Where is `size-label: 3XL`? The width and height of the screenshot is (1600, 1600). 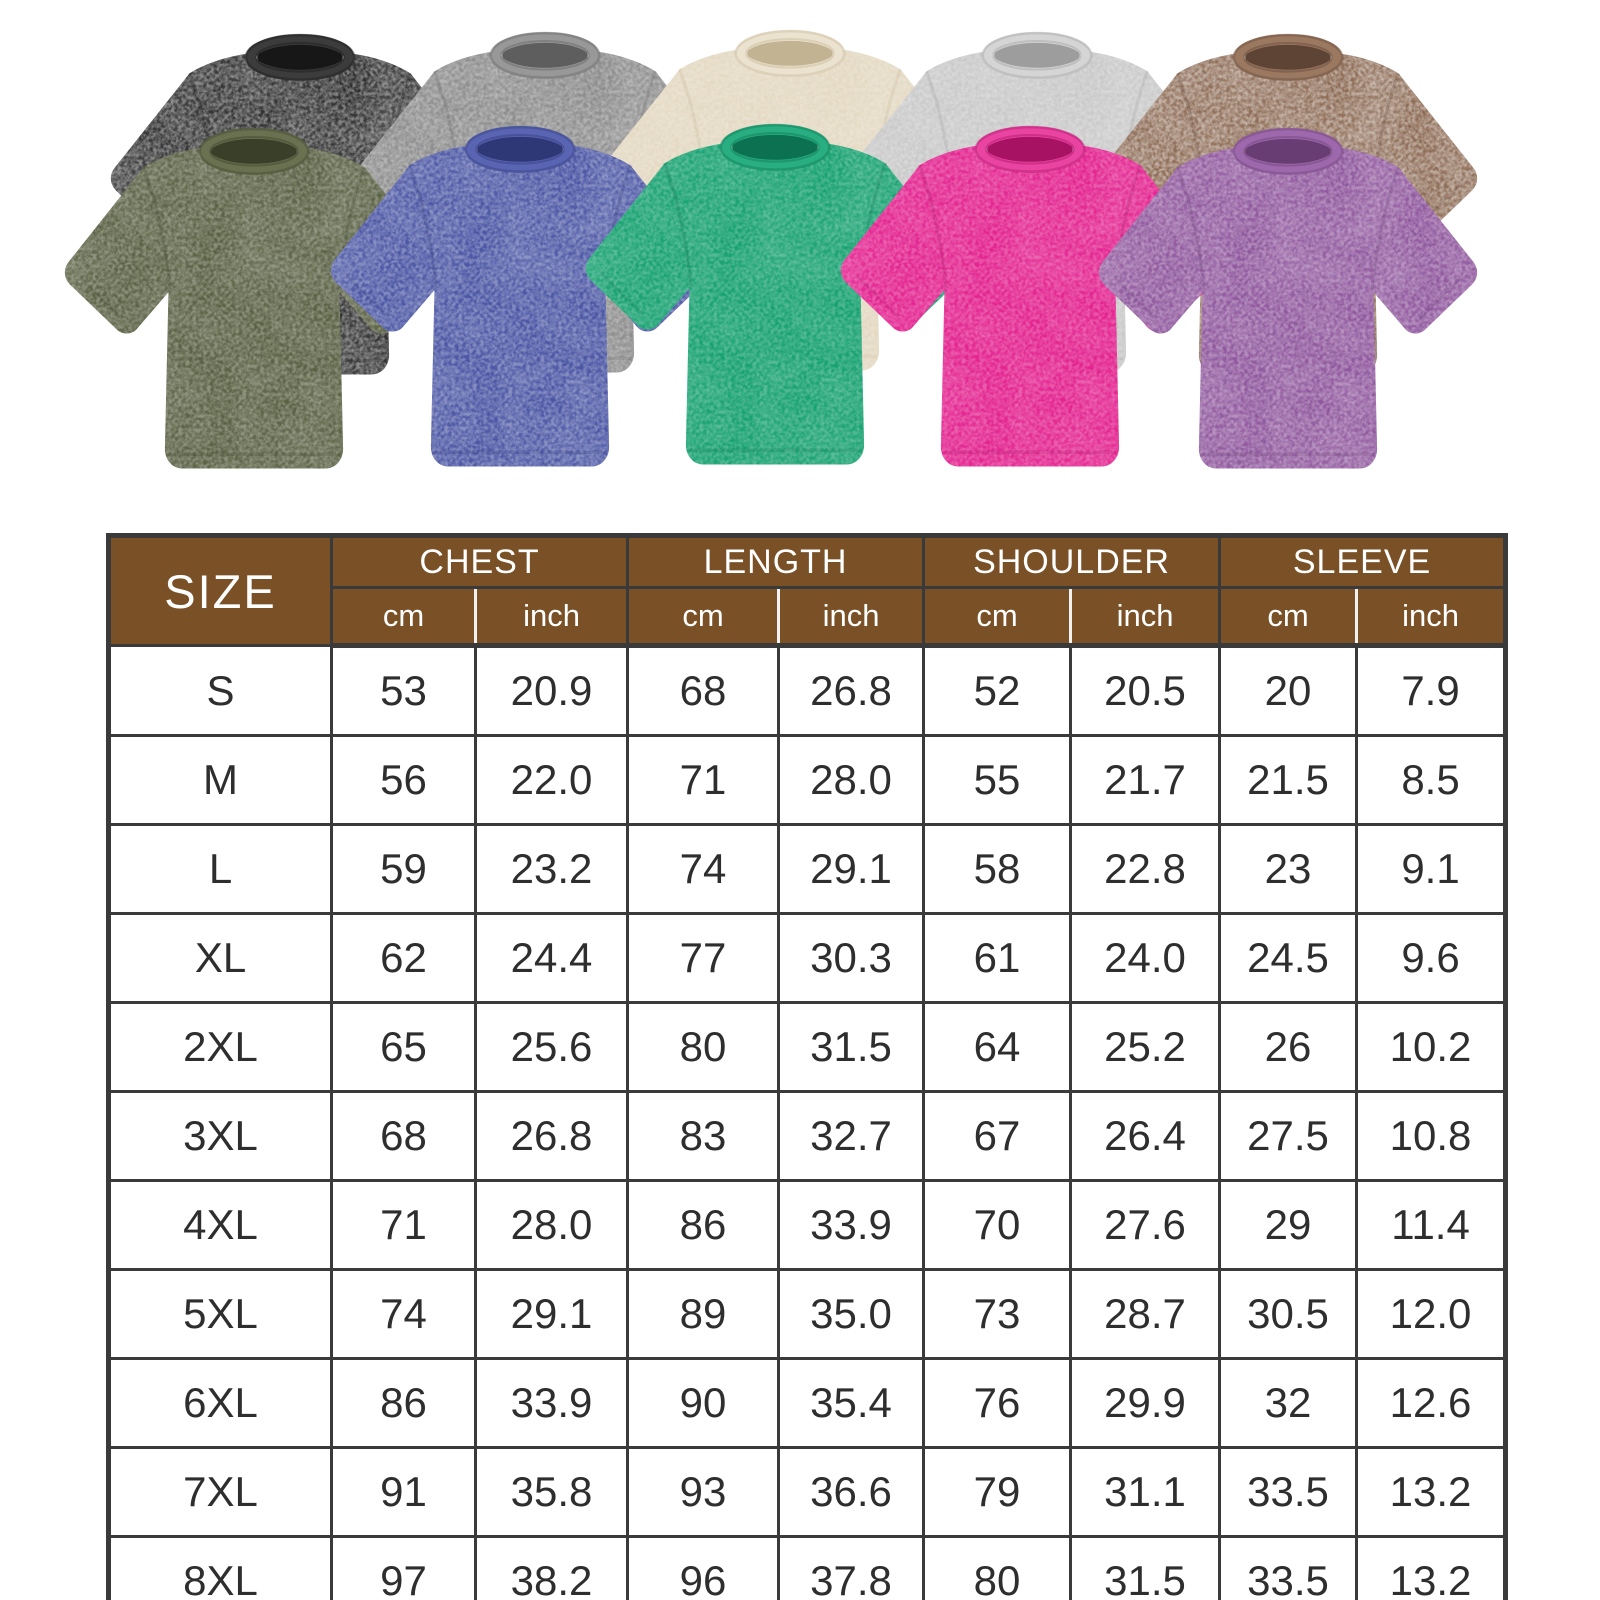 size-label: 3XL is located at coordinates (220, 1136).